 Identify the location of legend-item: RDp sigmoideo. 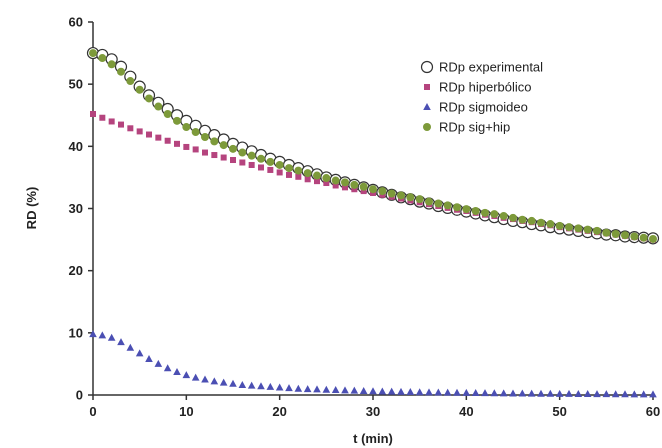
(475, 107).